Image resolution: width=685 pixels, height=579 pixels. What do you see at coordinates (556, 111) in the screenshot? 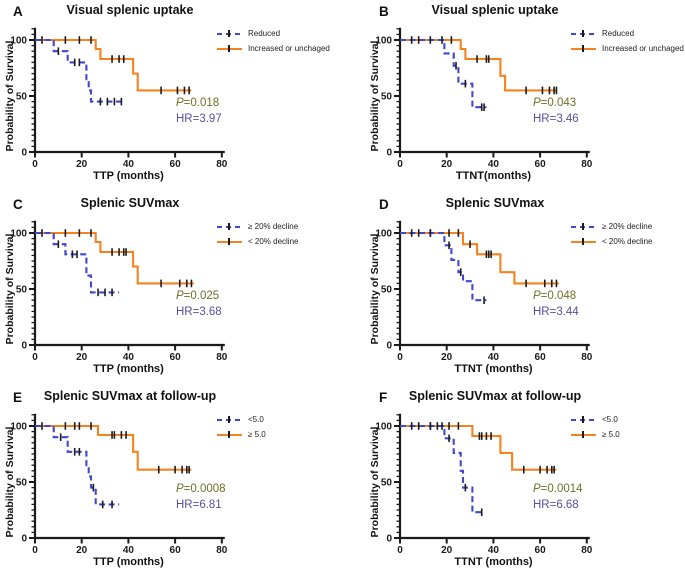
I see `stats-annotation: P=0.043 HR=3.46` at bounding box center [556, 111].